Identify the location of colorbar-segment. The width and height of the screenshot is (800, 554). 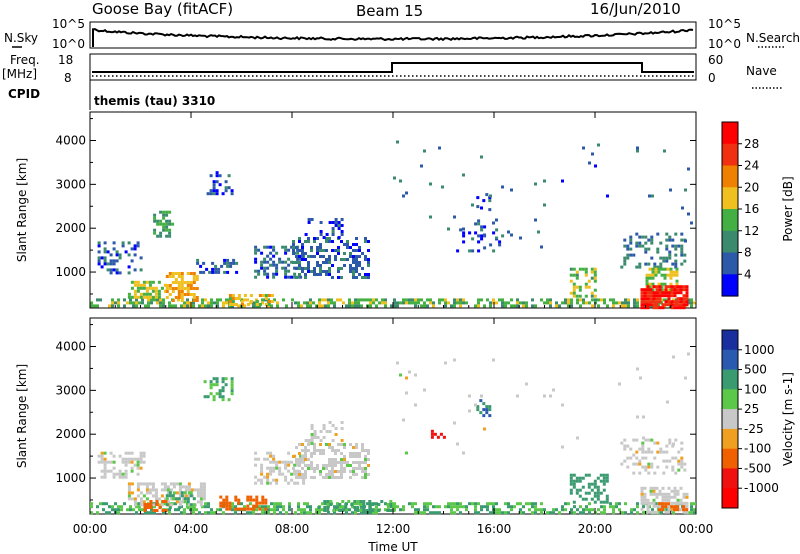
(730, 198).